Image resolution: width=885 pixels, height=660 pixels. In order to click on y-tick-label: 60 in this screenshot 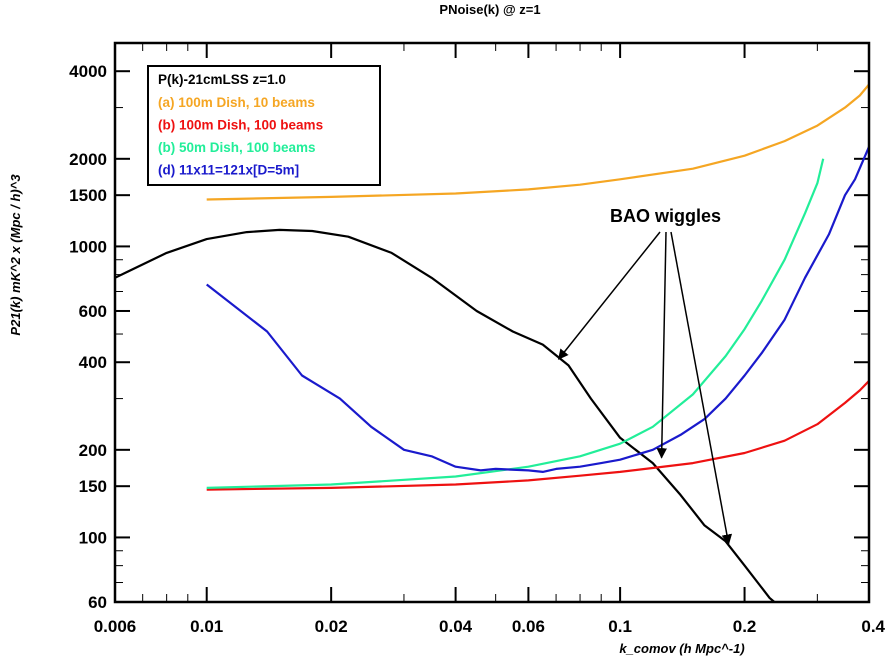, I will do `click(97, 602)`.